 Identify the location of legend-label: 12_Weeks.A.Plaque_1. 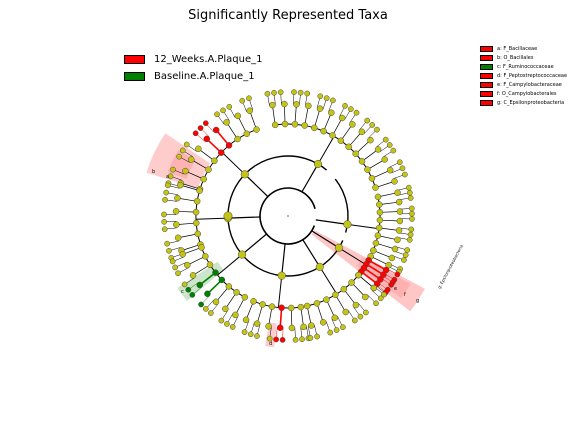
(208, 59).